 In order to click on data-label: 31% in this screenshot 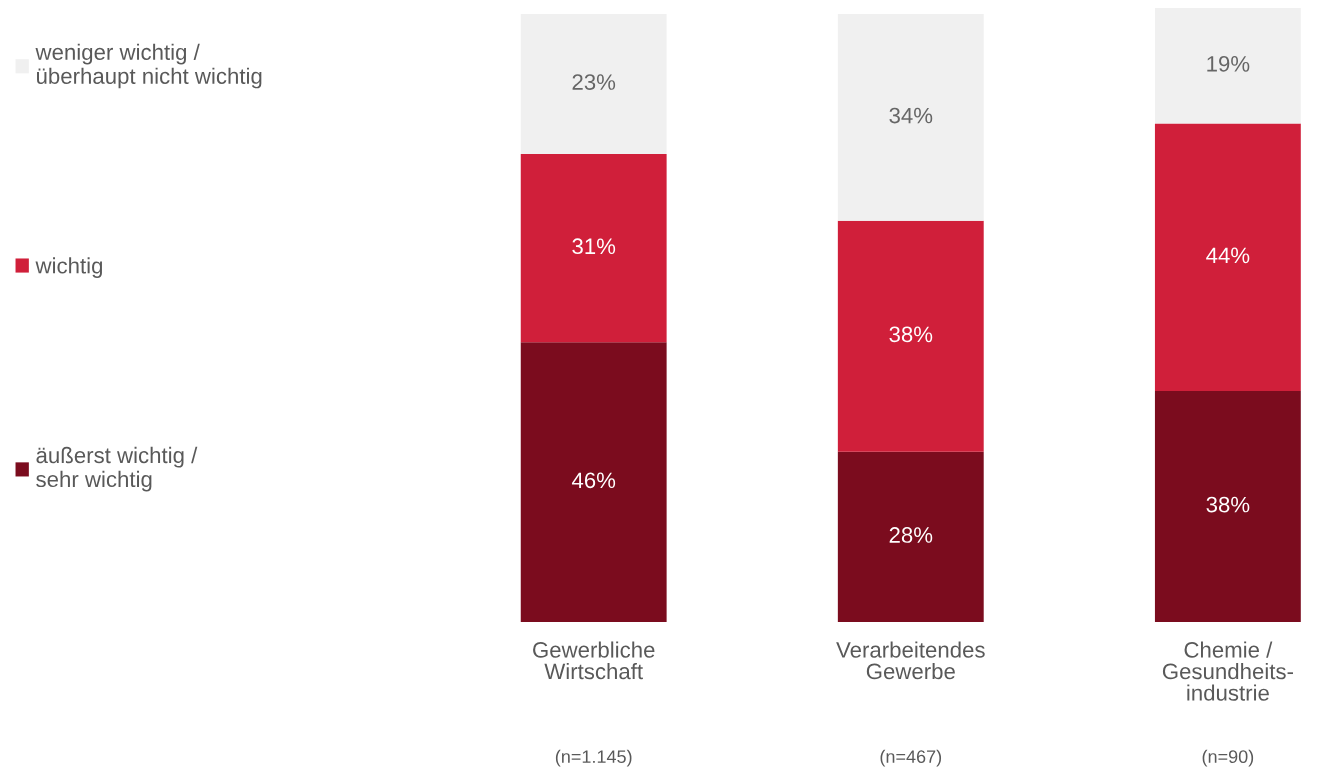, I will do `click(594, 246)`.